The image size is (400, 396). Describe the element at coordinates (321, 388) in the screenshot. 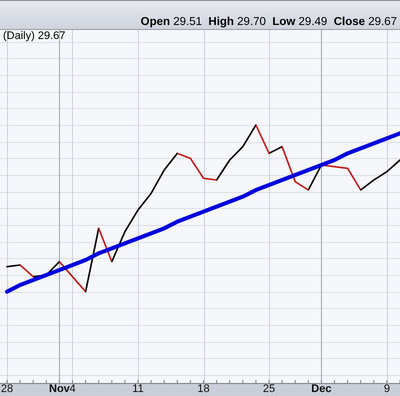

I see `x-tick-label: Dec` at that location.